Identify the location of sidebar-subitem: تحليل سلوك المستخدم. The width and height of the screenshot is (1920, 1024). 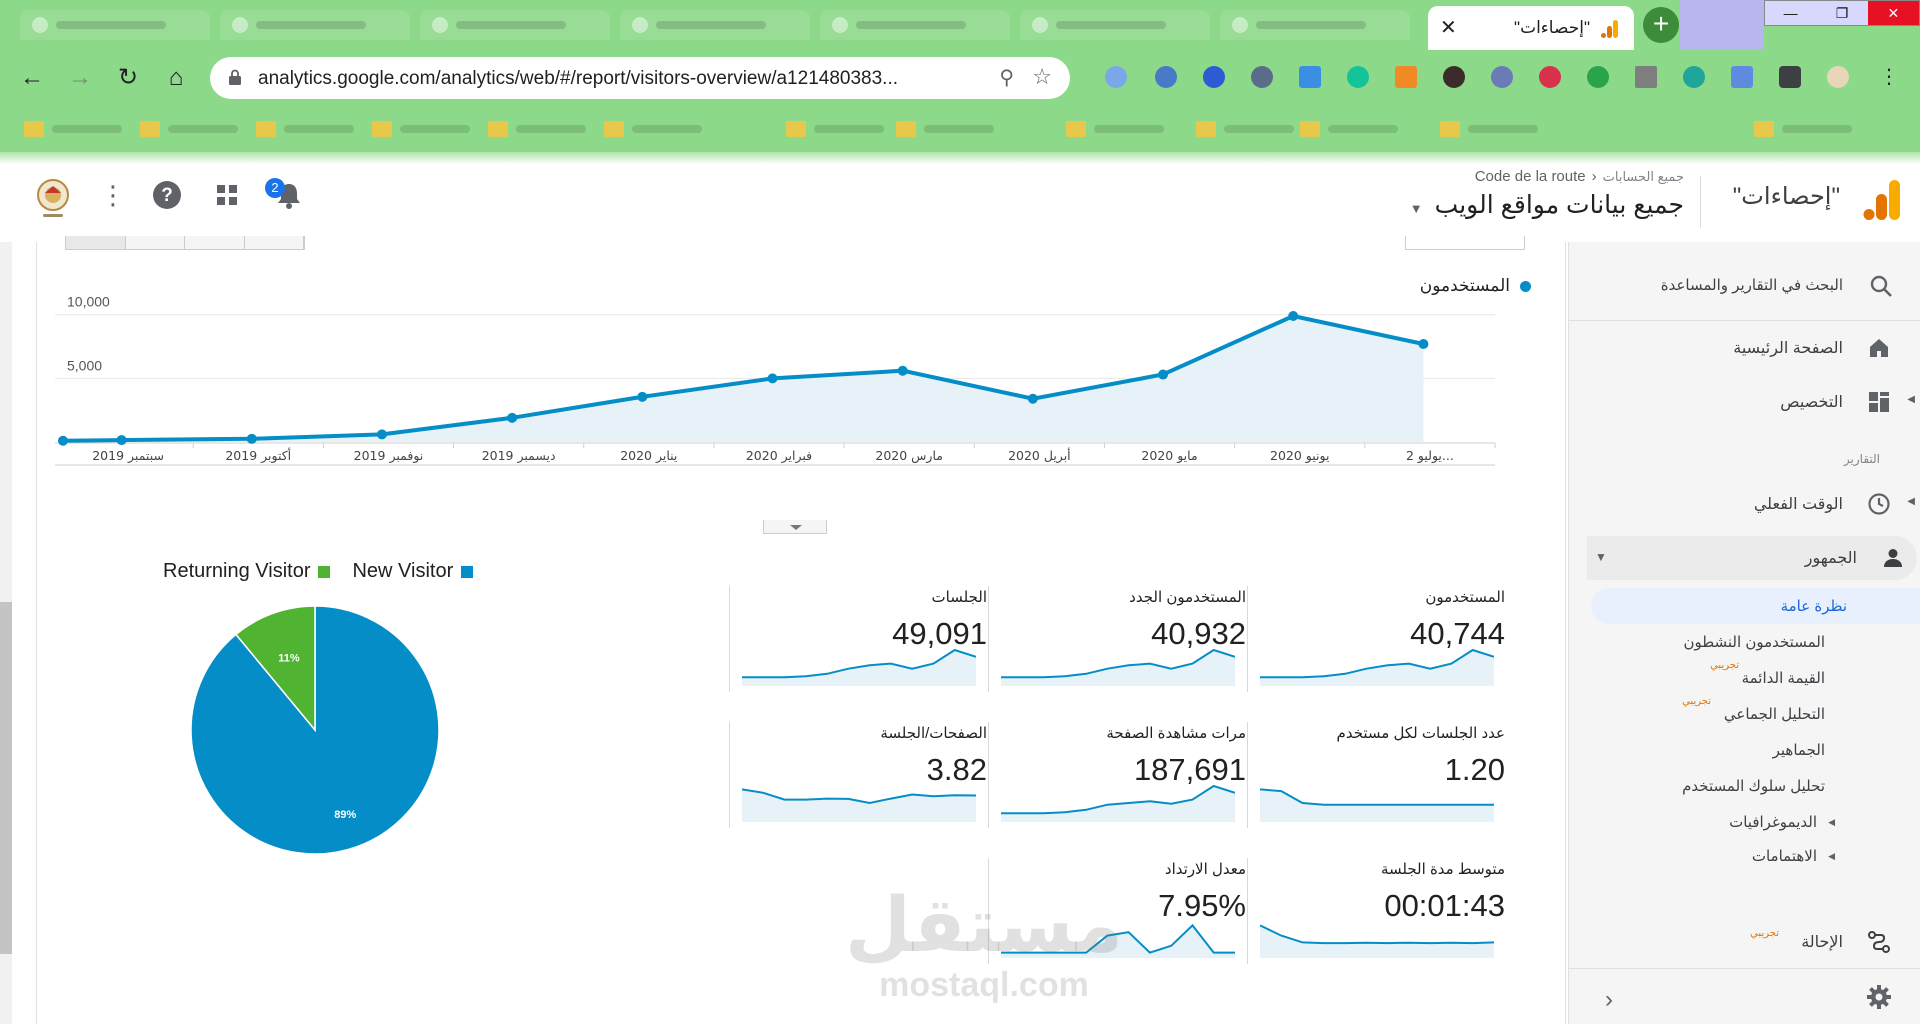
(1744, 786).